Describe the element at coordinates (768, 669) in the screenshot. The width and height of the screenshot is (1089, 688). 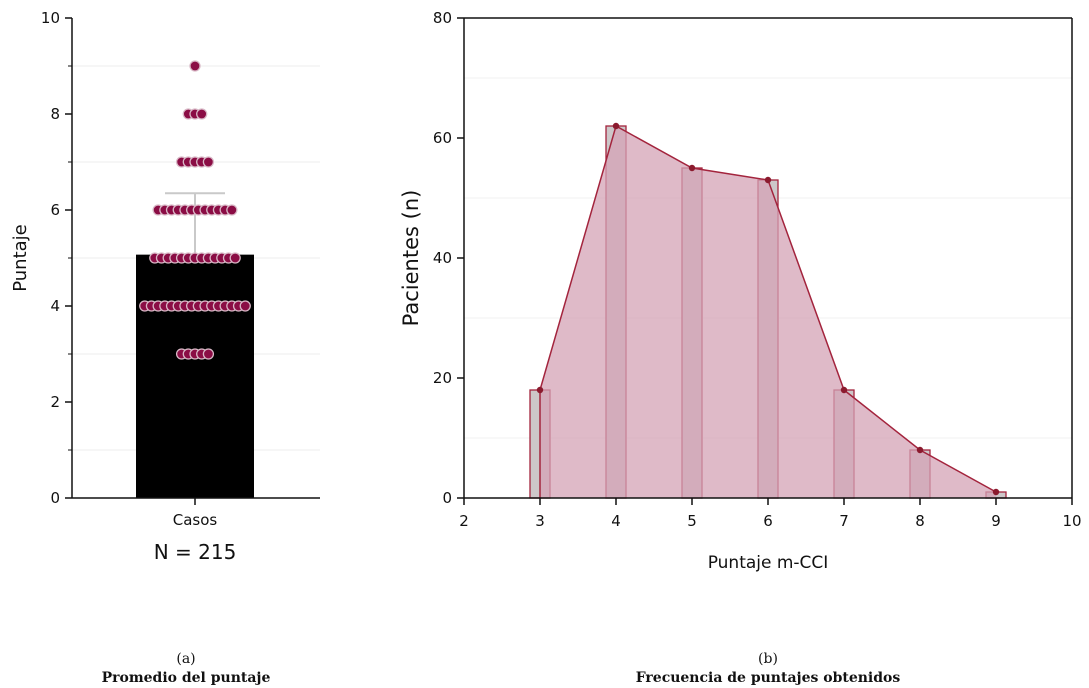
I see `caption-b: (b) Frecuencia de puntajes obtenidos` at that location.